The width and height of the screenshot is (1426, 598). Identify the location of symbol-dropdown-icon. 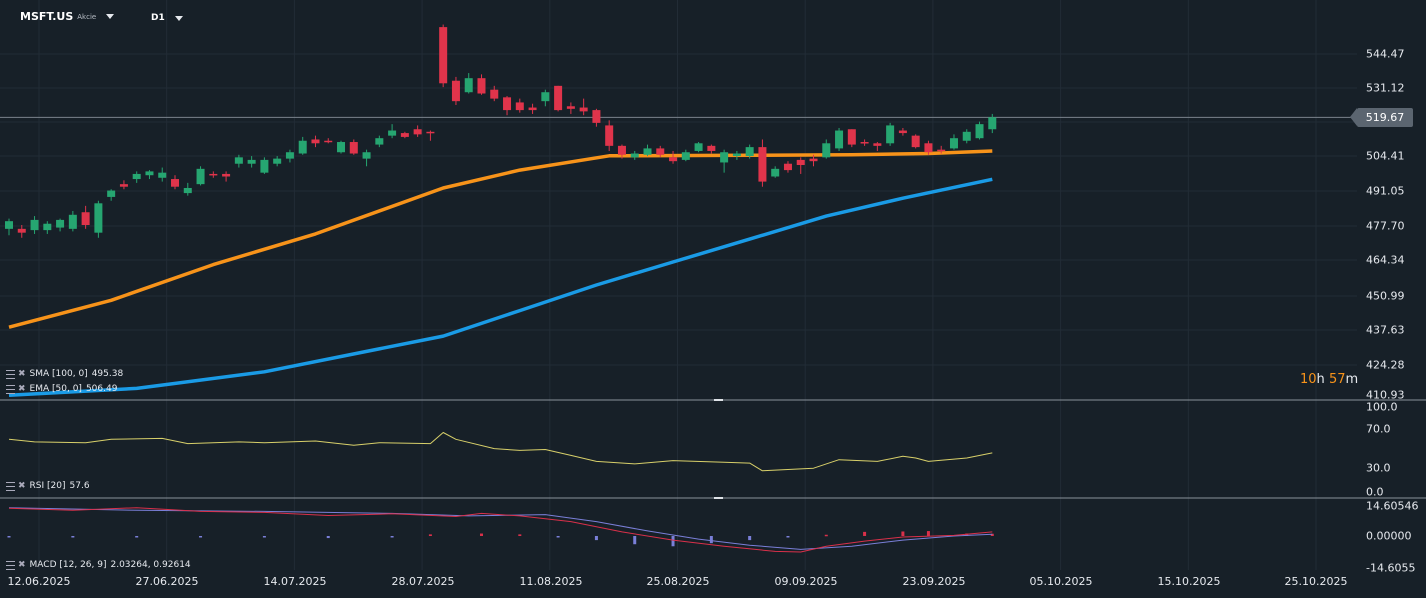
(110, 16).